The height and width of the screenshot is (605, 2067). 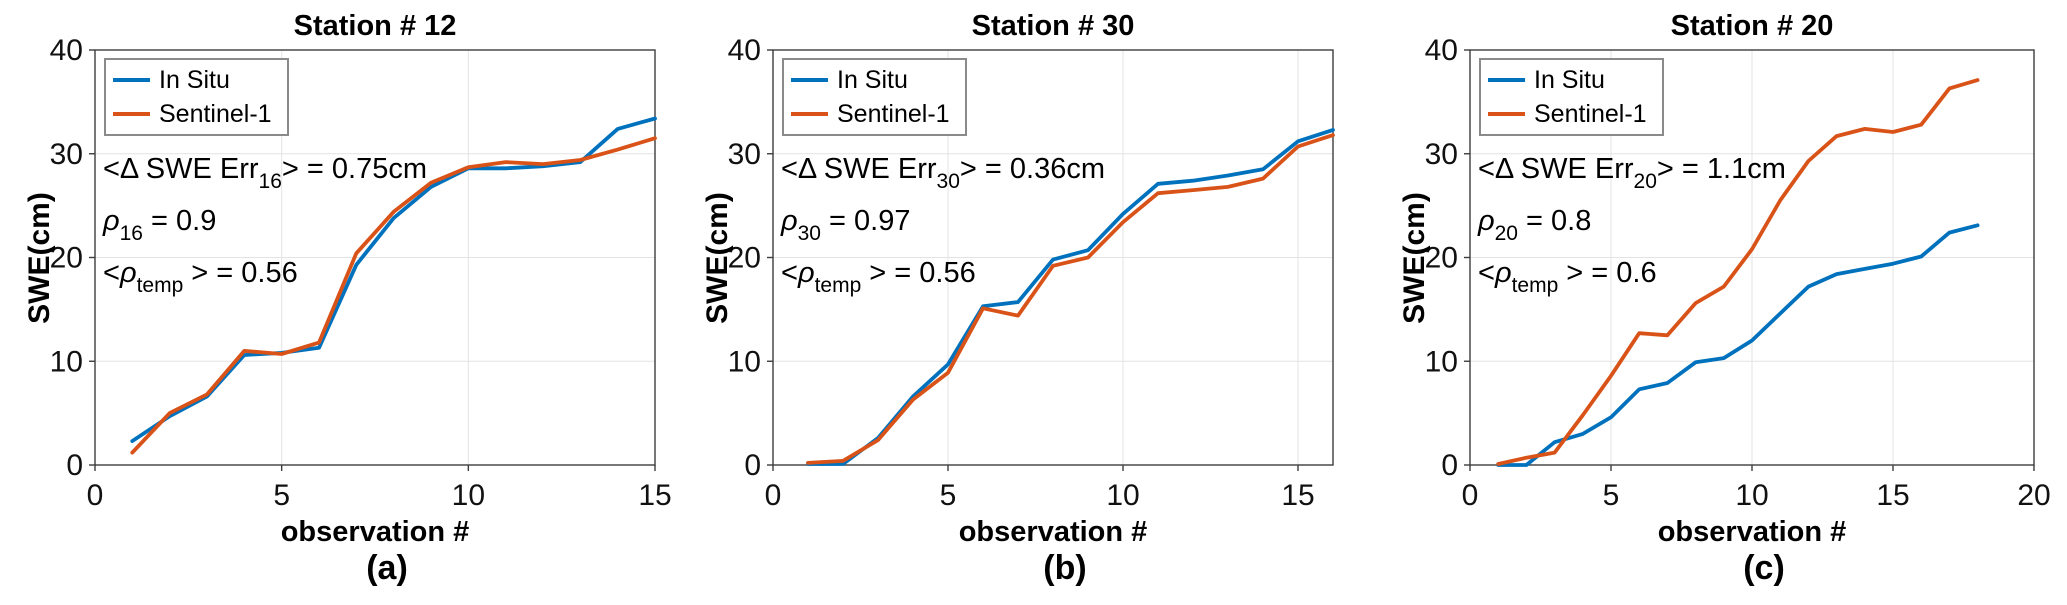 What do you see at coordinates (2033, 495) in the screenshot?
I see `x-tick-label: 20` at bounding box center [2033, 495].